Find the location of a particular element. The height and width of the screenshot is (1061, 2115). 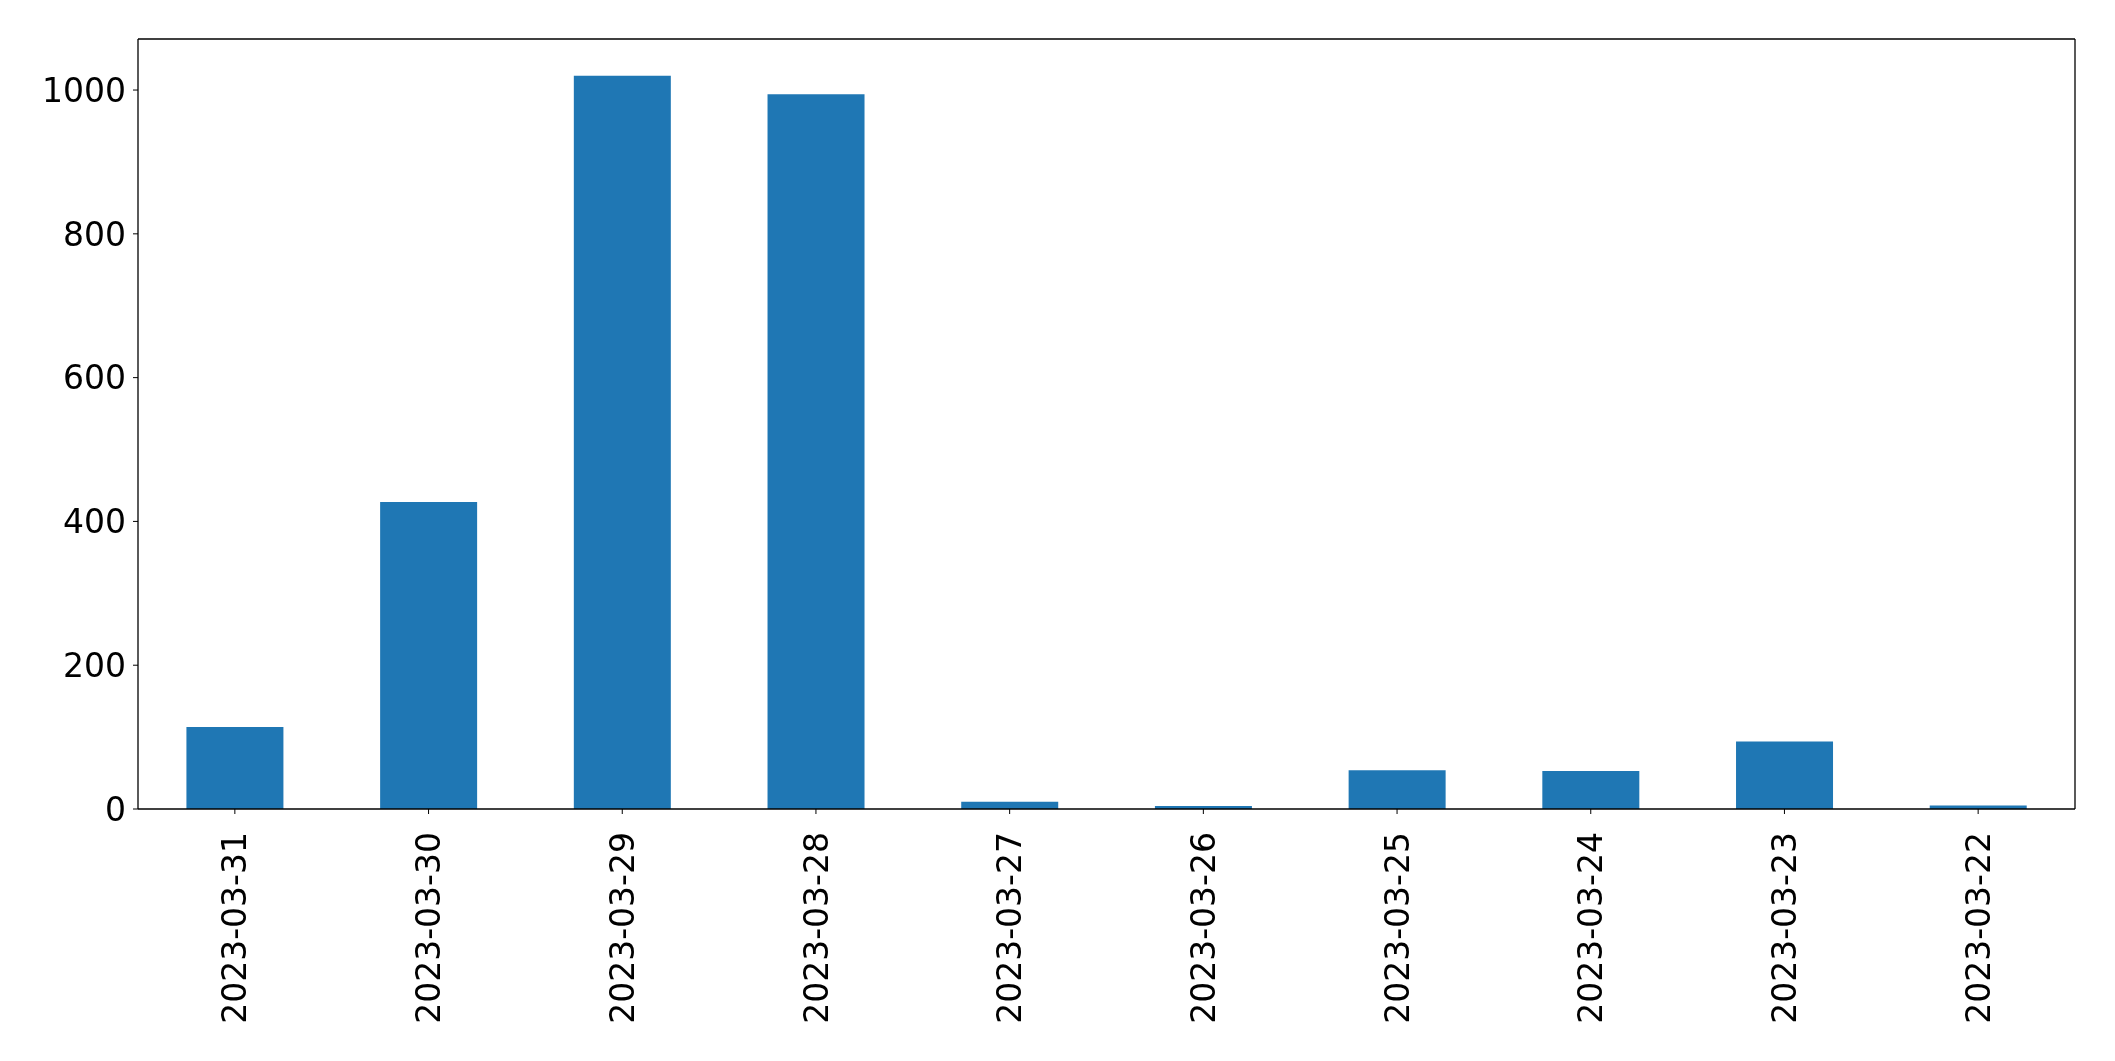

y-tick-label: 800 is located at coordinates (94, 234).